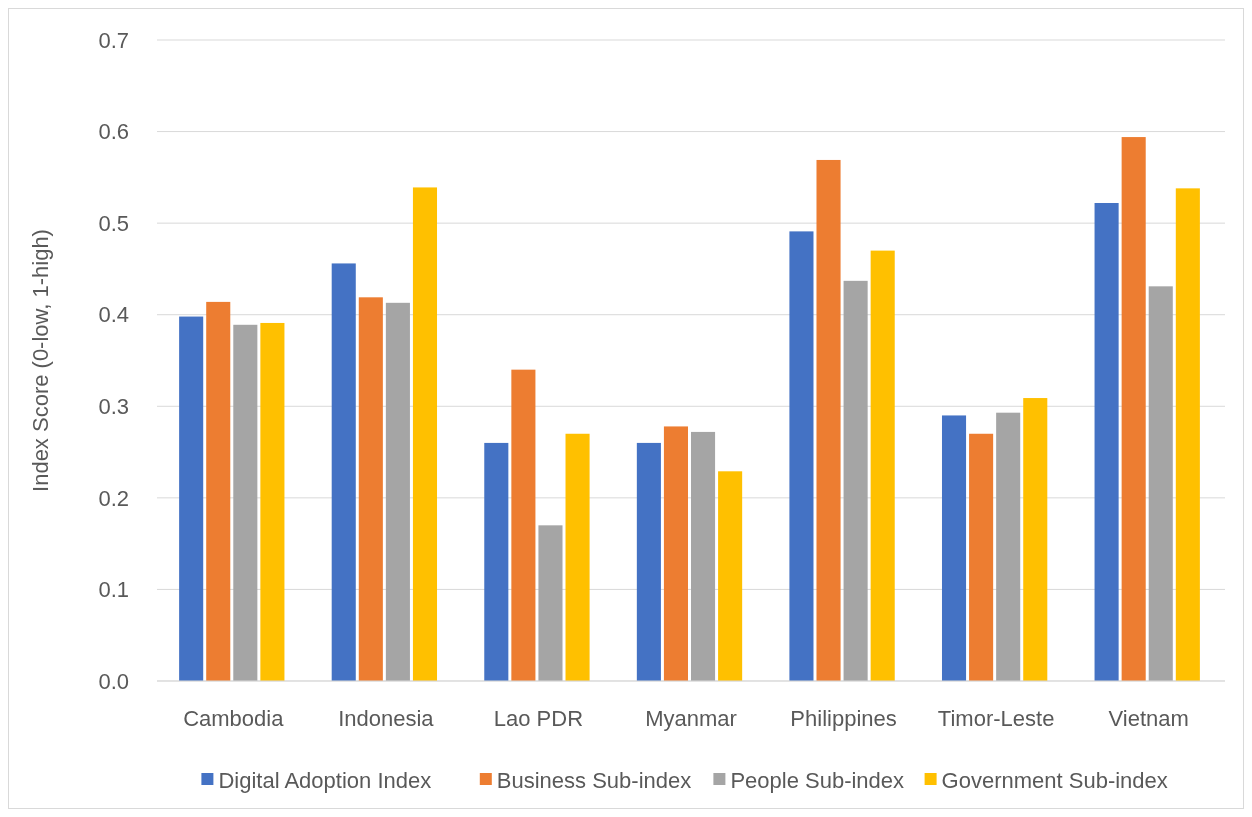 The width and height of the screenshot is (1252, 817). Describe the element at coordinates (113, 406) in the screenshot. I see `y-tick-label: 0.3` at that location.